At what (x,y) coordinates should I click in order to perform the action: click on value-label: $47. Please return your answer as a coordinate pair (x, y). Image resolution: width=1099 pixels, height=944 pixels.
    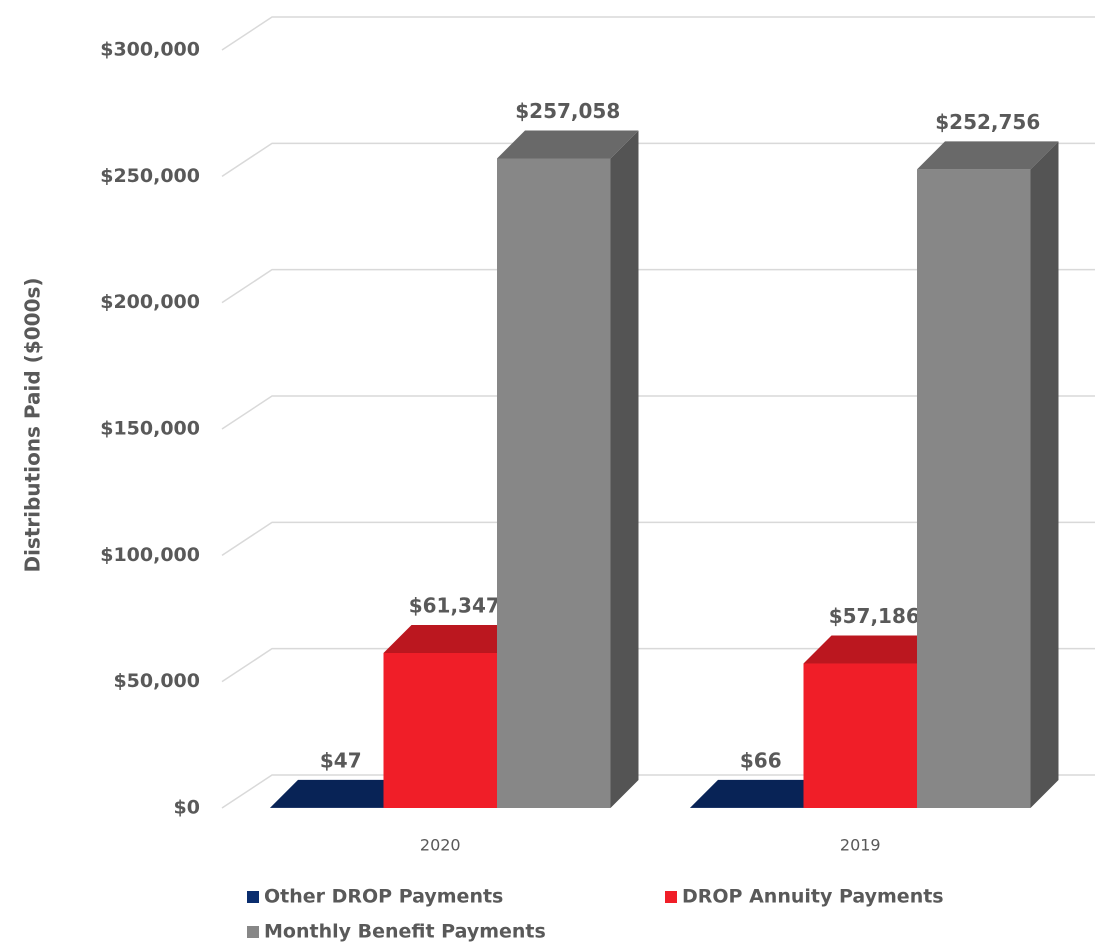
    Looking at the image, I should click on (341, 760).